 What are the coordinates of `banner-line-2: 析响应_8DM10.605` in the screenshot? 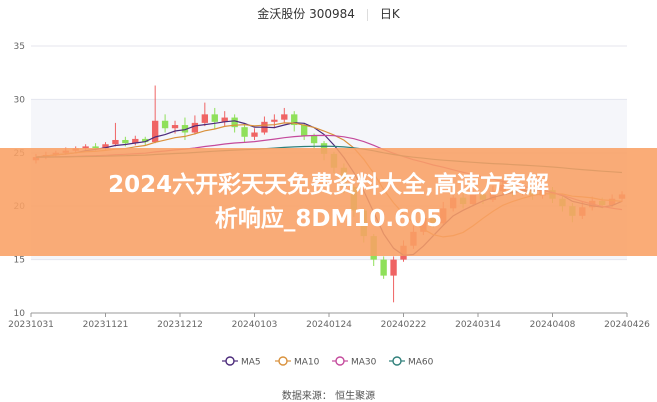 It's located at (328, 219).